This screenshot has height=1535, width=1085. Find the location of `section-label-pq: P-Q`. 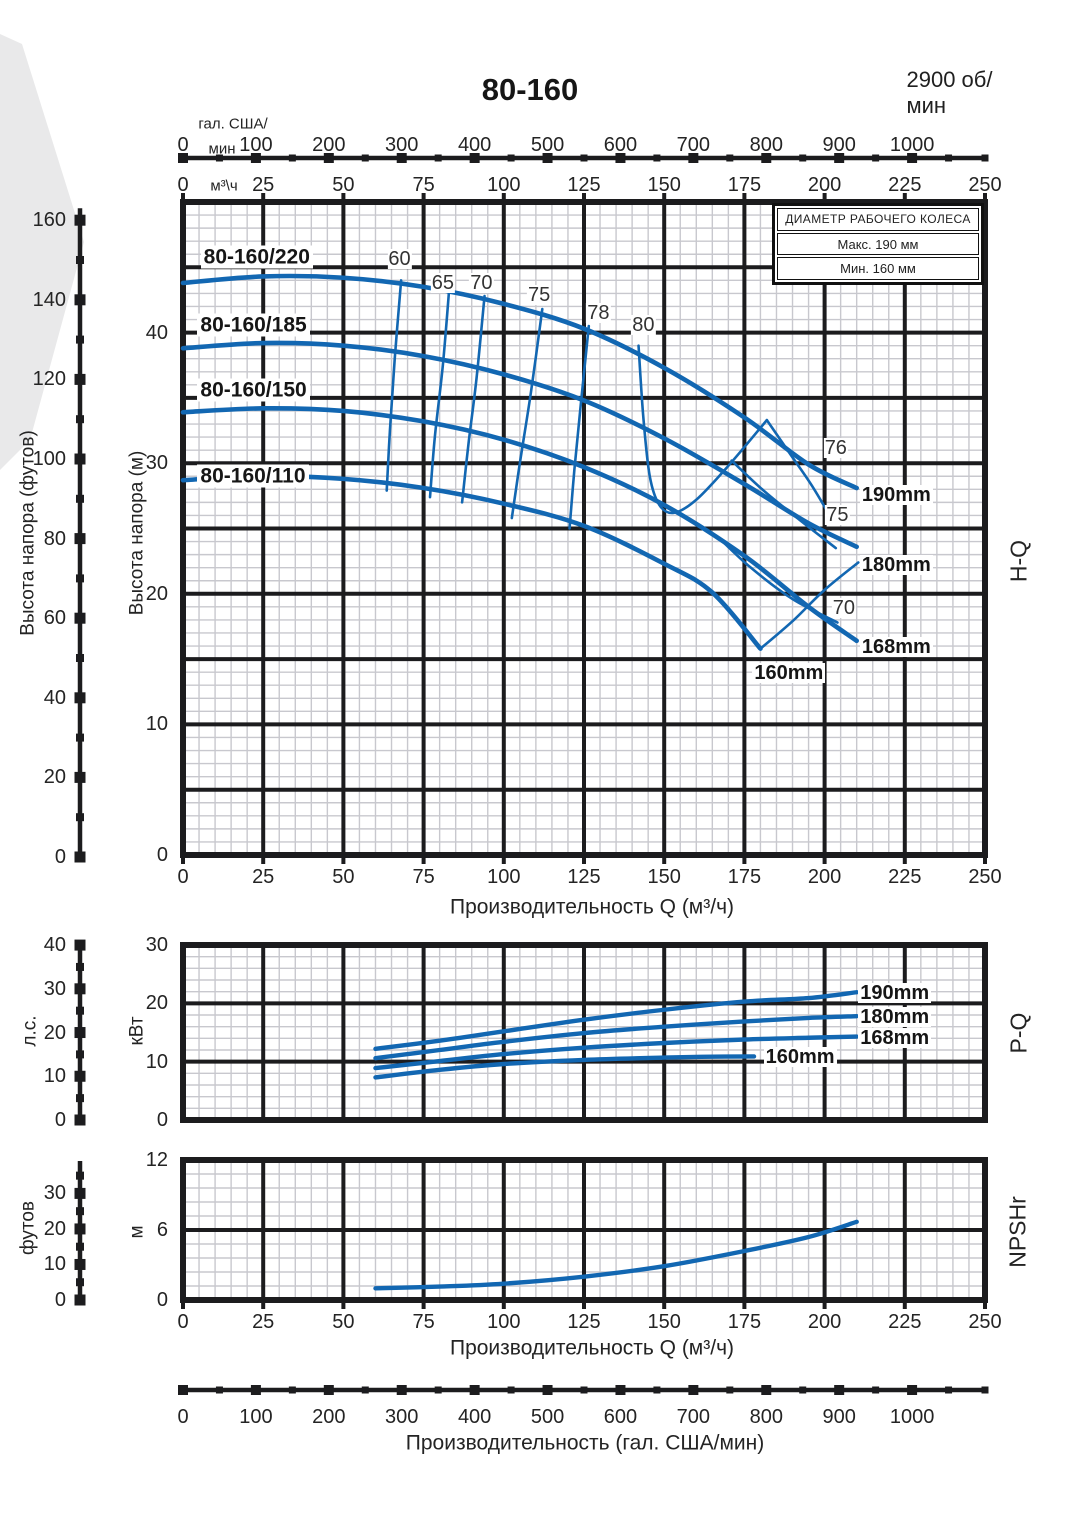

section-label-pq: P-Q is located at coordinates (1018, 1033).